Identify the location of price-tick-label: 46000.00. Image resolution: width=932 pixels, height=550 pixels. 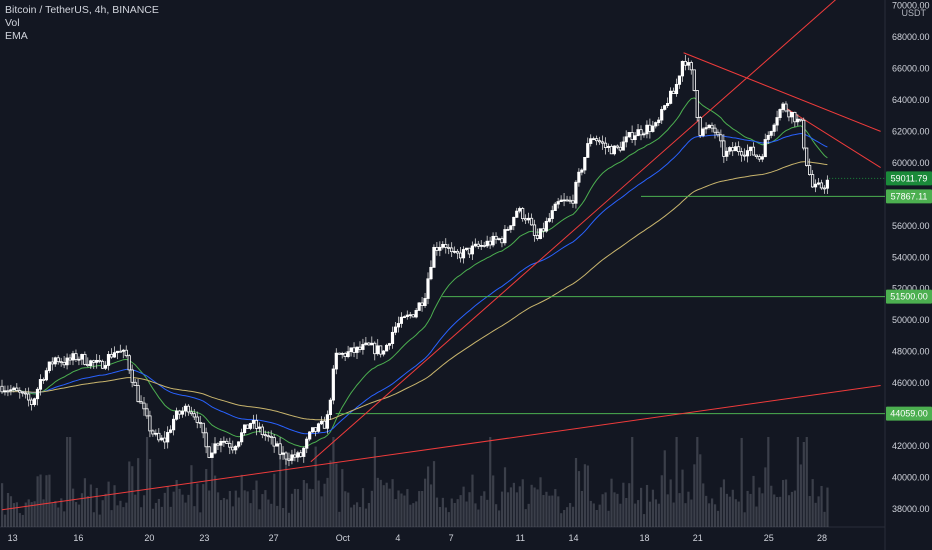
(911, 383).